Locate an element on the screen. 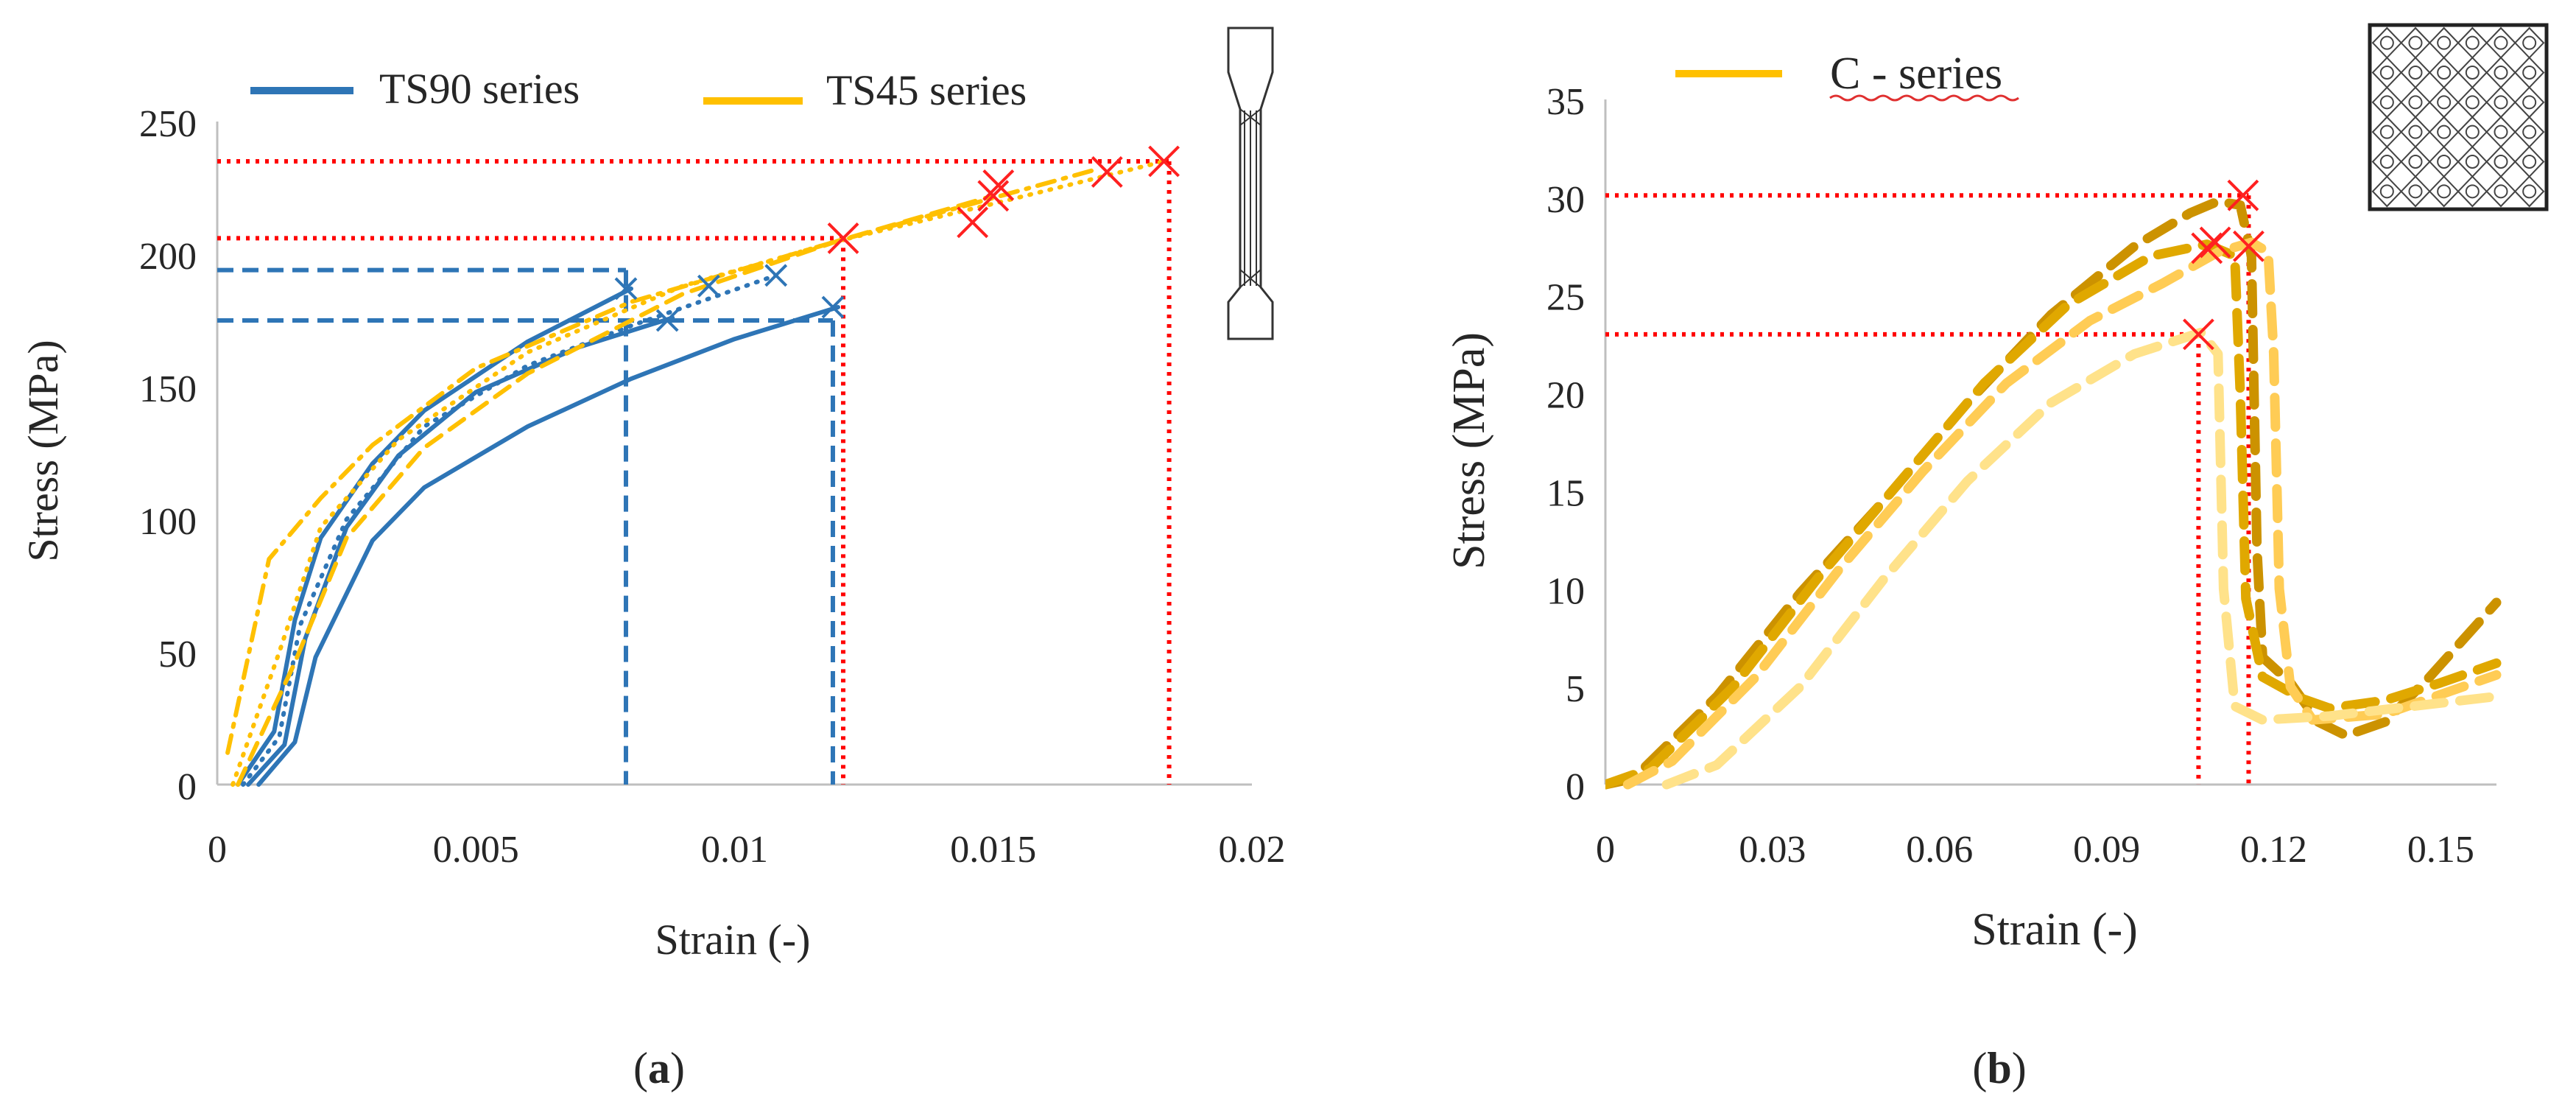  legend-label-ts90: TS90 series is located at coordinates (479, 89).